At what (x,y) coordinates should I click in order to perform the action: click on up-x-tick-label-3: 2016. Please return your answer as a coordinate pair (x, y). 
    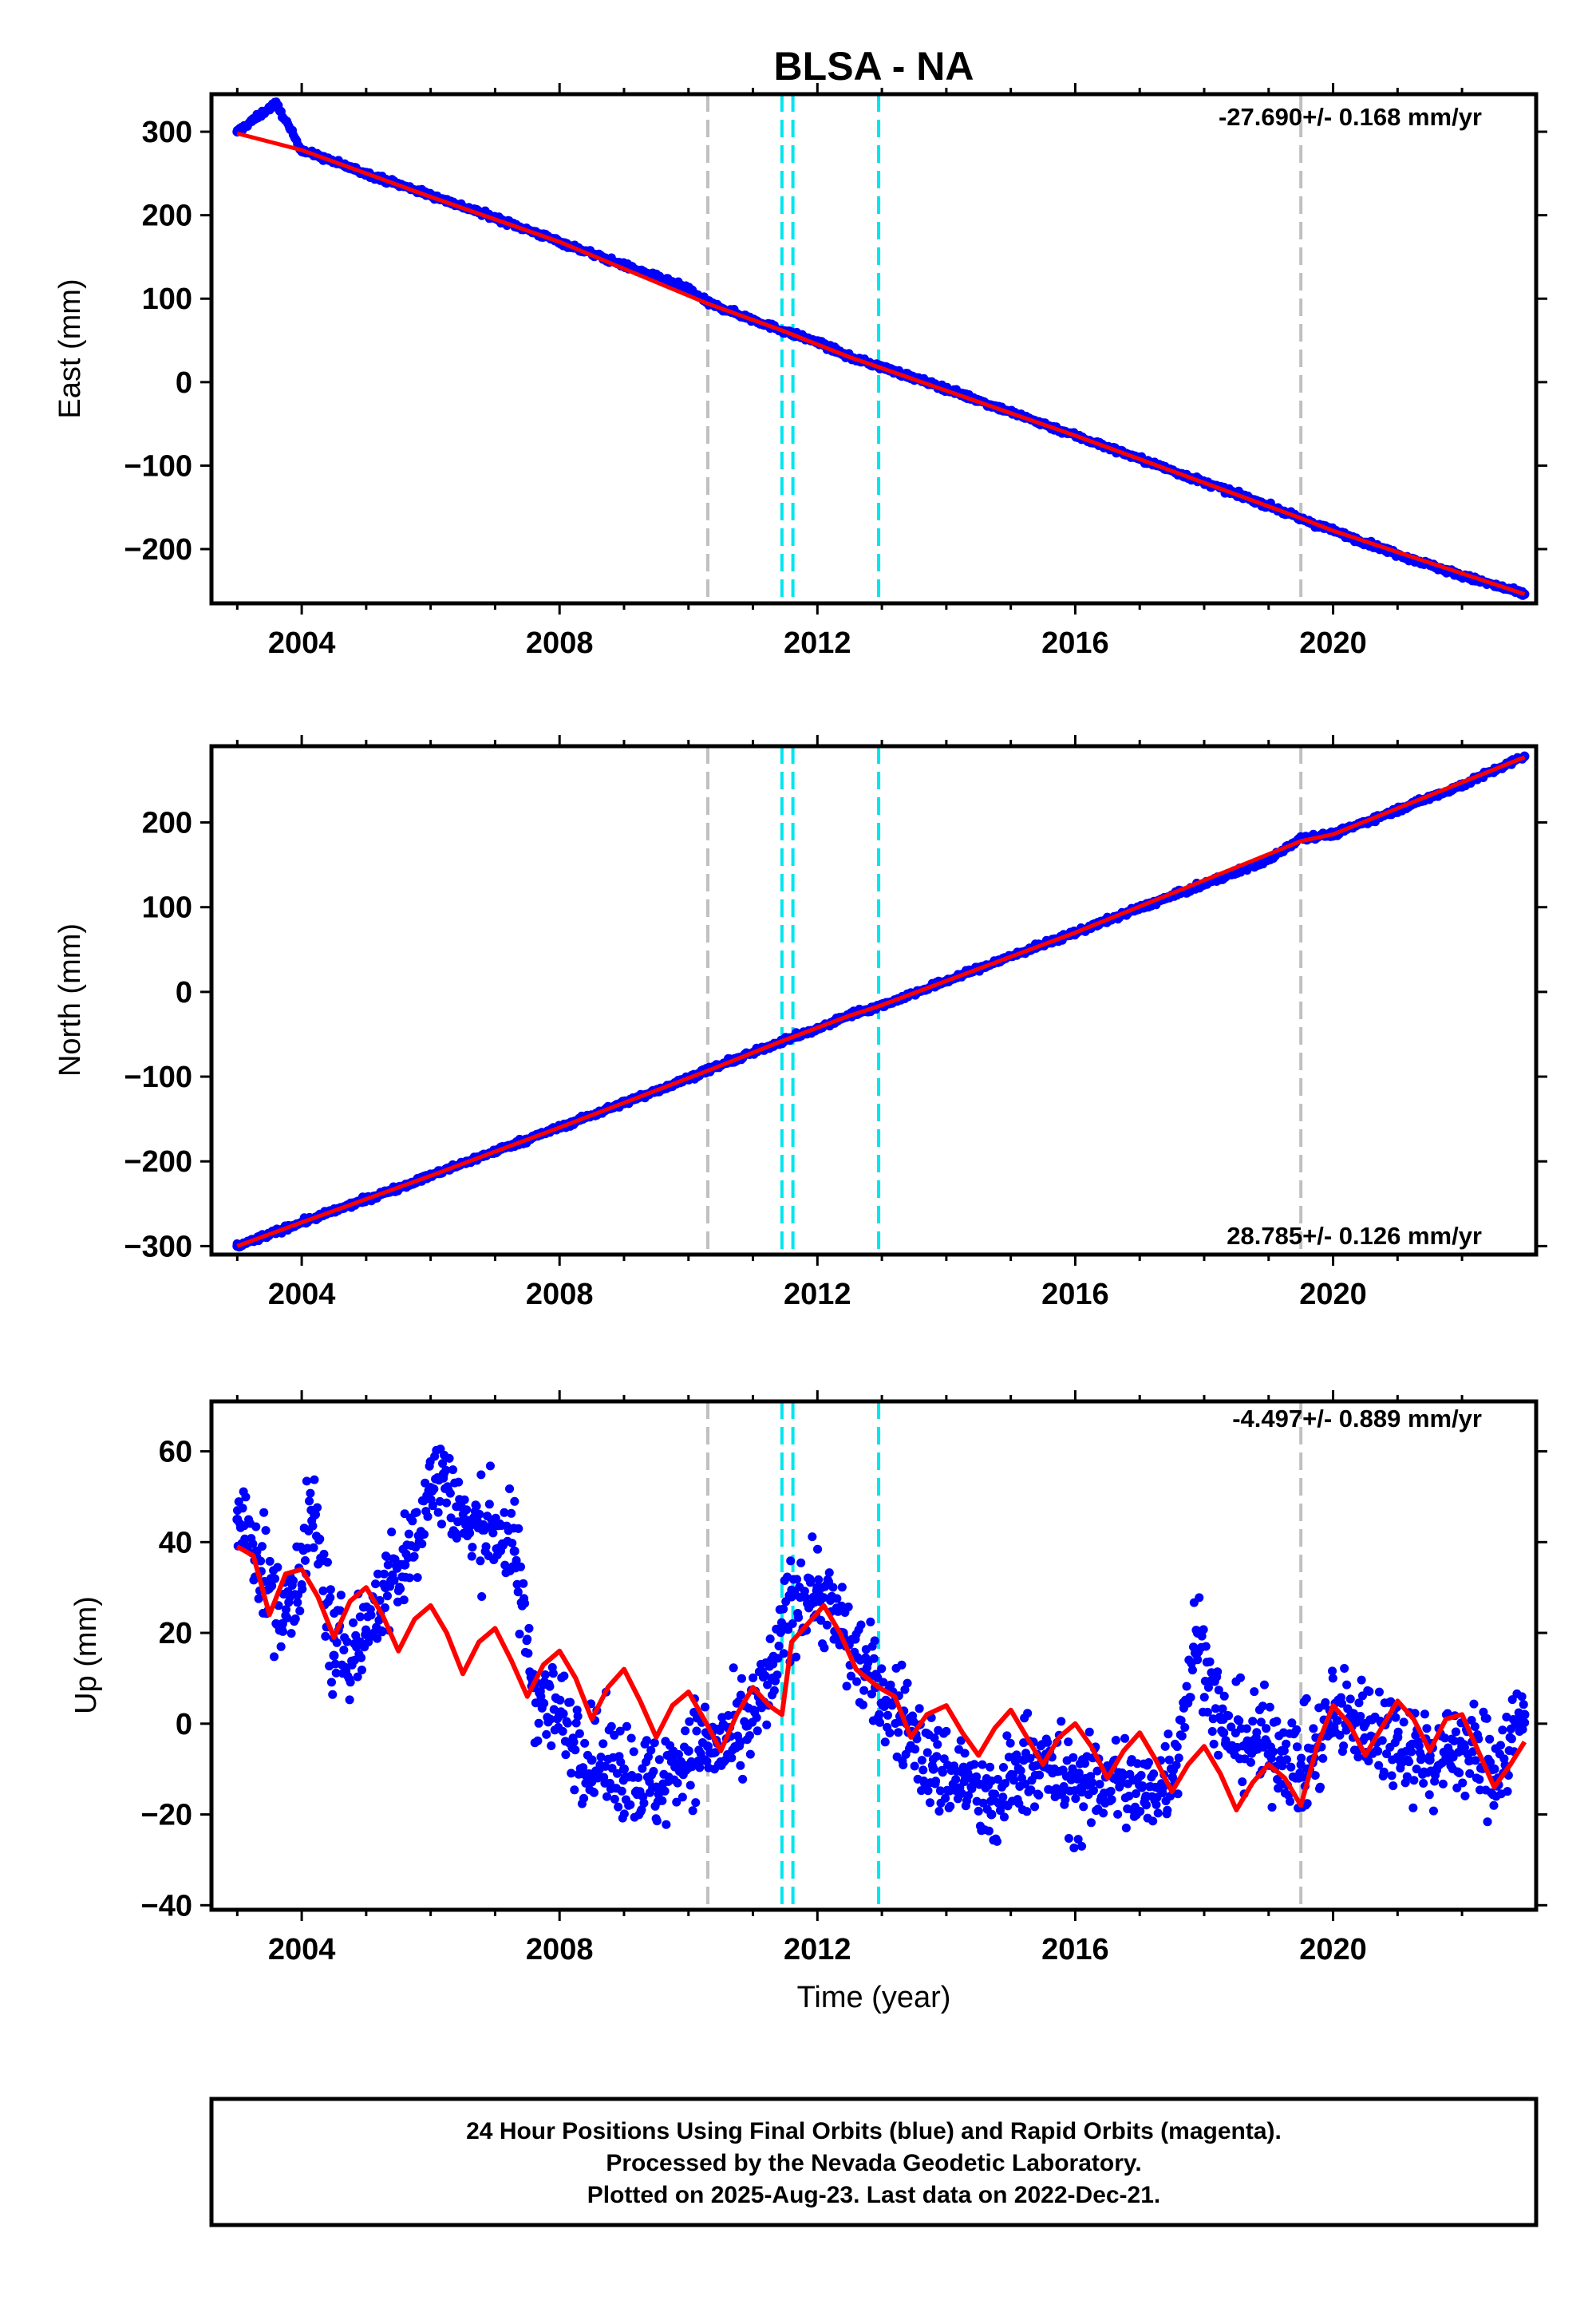
    Looking at the image, I should click on (1075, 1949).